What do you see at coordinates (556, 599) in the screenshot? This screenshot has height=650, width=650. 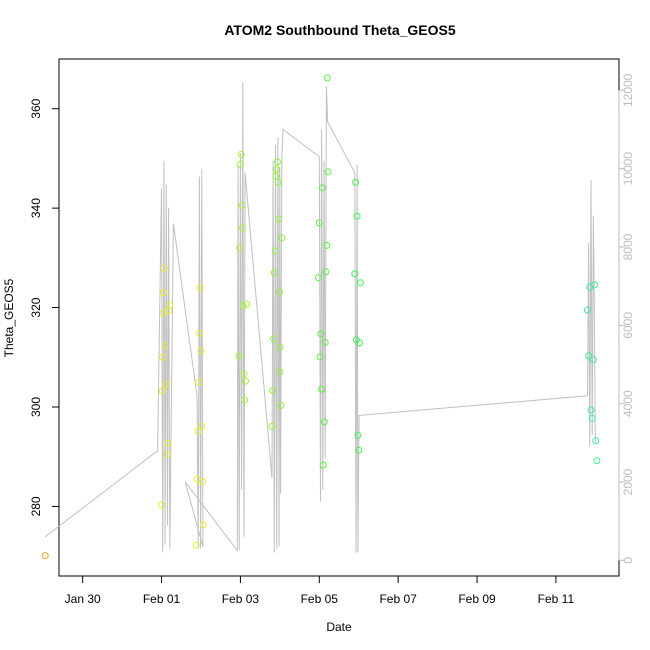 I see `x-tick-label: Feb 11` at bounding box center [556, 599].